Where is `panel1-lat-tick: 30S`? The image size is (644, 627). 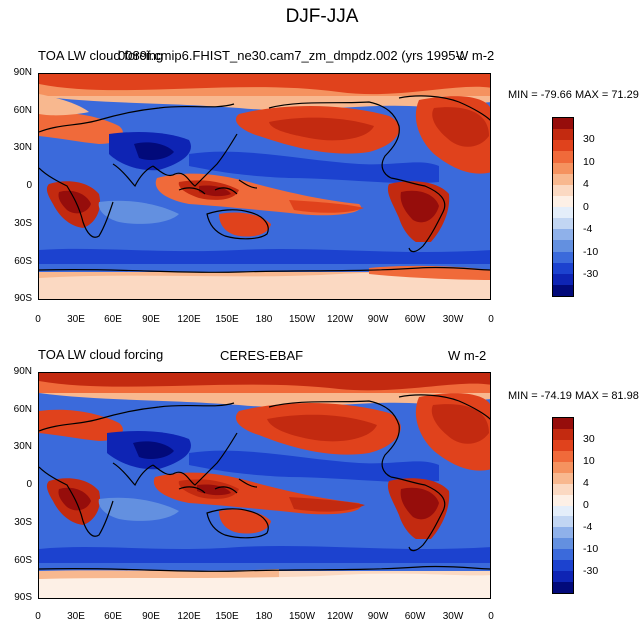
panel1-lat-tick: 30S is located at coordinates (23, 223).